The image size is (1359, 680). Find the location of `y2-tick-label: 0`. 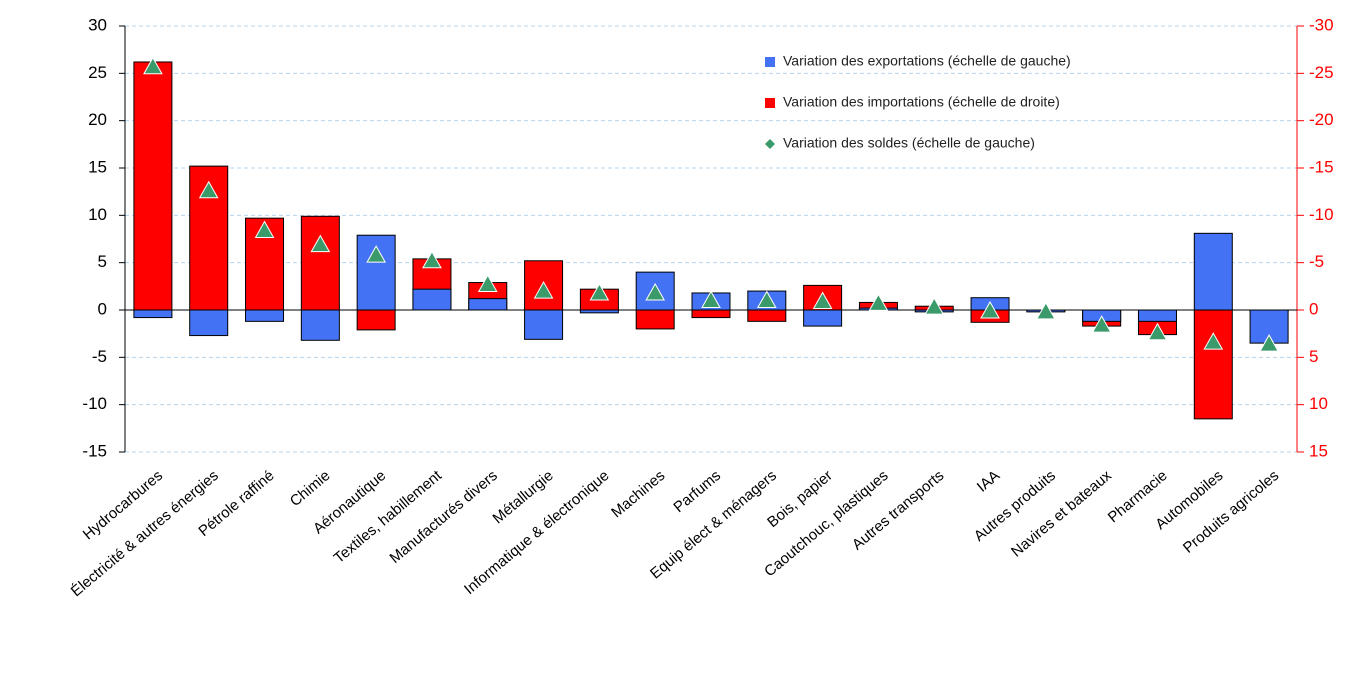

y2-tick-label: 0 is located at coordinates (1313, 308).